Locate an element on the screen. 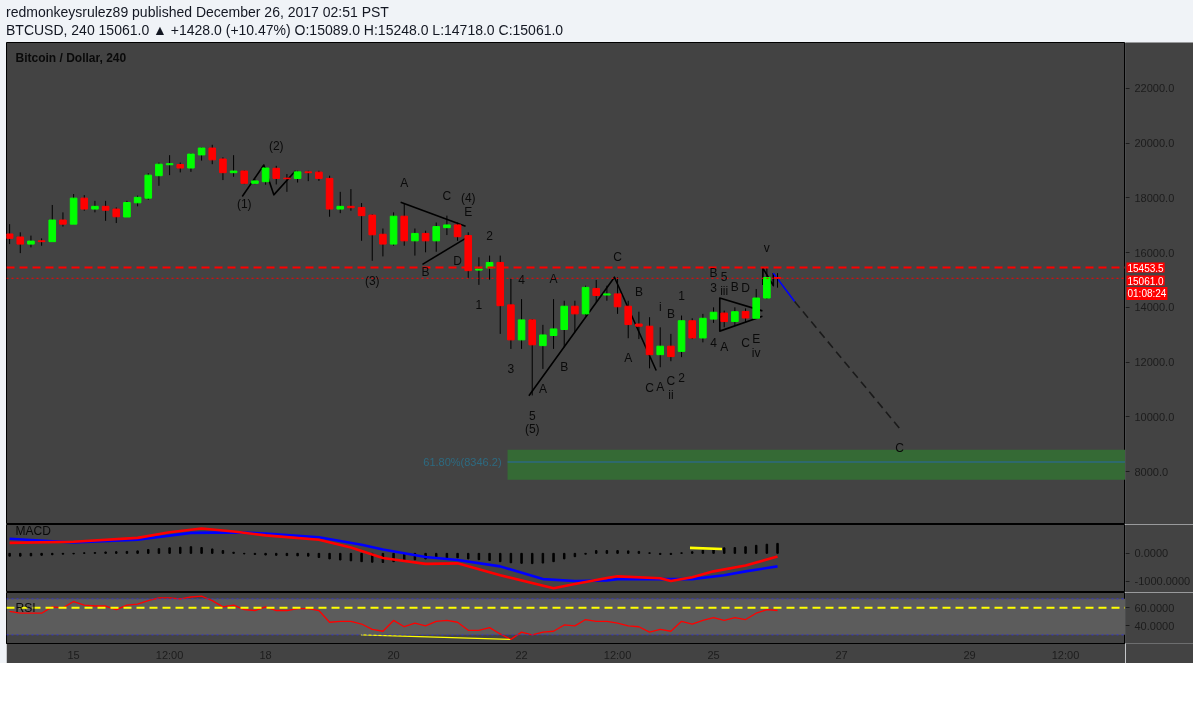 Image resolution: width=1199 pixels, height=701 pixels. annotation: (1) is located at coordinates (244, 204).